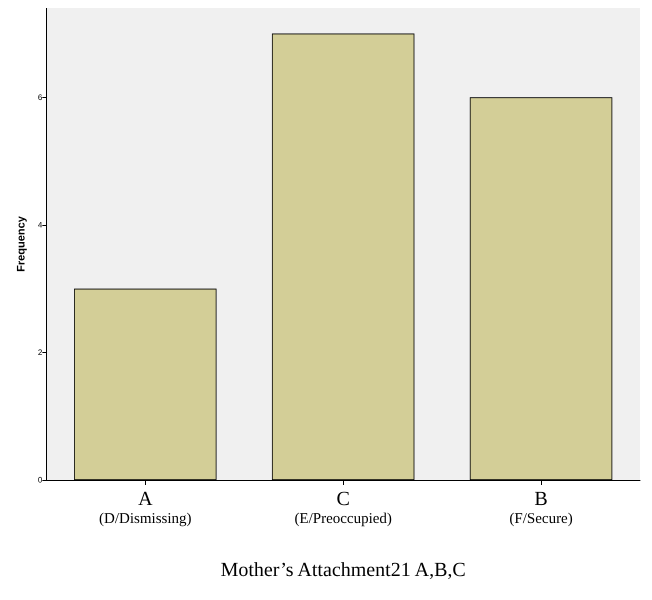 The height and width of the screenshot is (600, 652). I want to click on y-tick-label: 6, so click(40, 97).